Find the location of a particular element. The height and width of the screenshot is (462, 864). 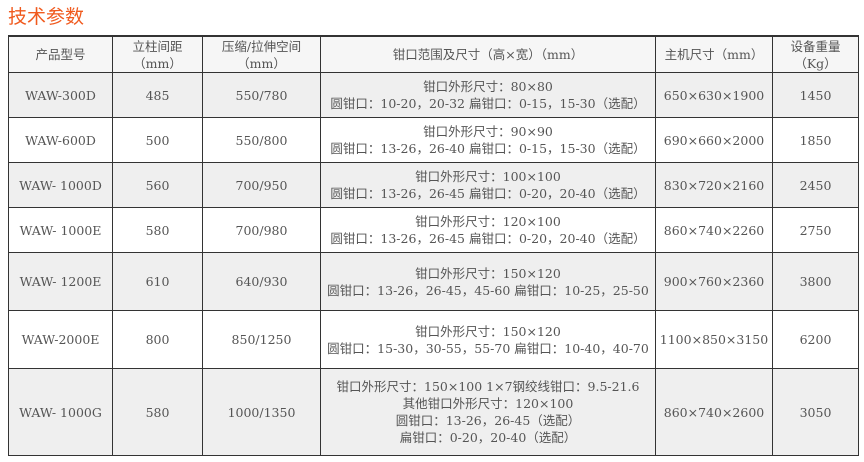

section-title: 技术参数 is located at coordinates (46, 17).